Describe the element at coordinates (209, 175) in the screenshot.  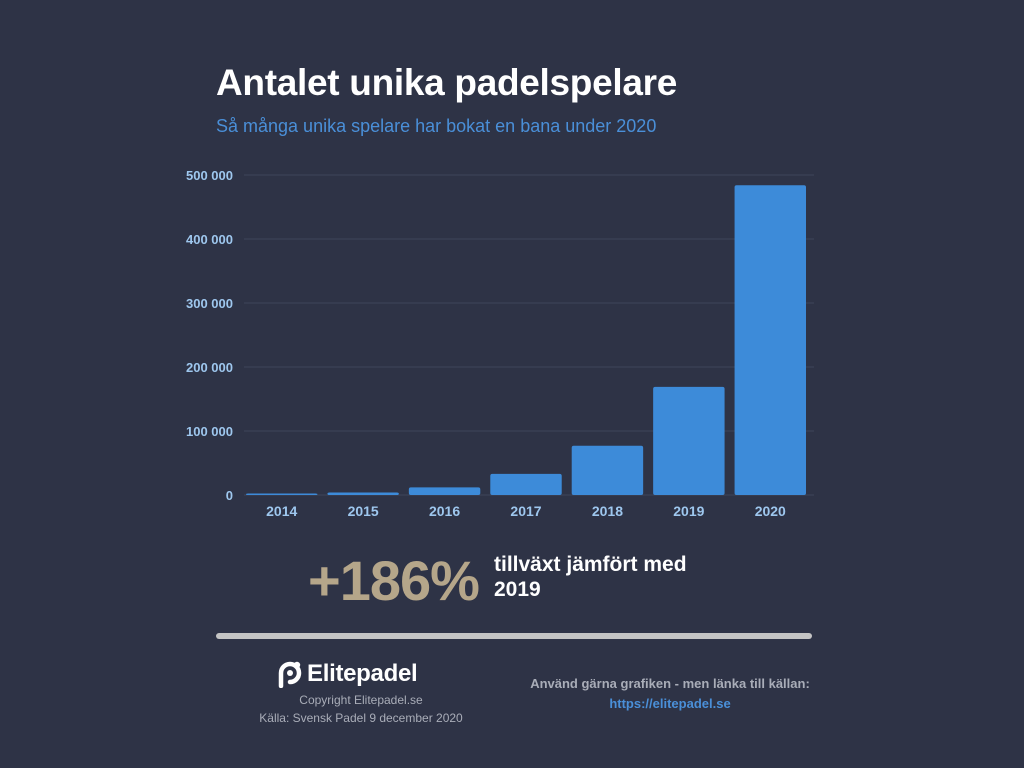
I see `y-tick-label: 500 000` at that location.